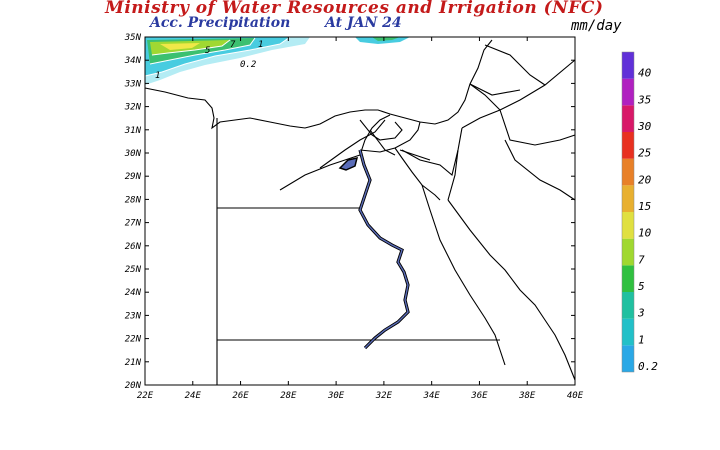  I want to click on lat-label: 25N, so click(133, 270).